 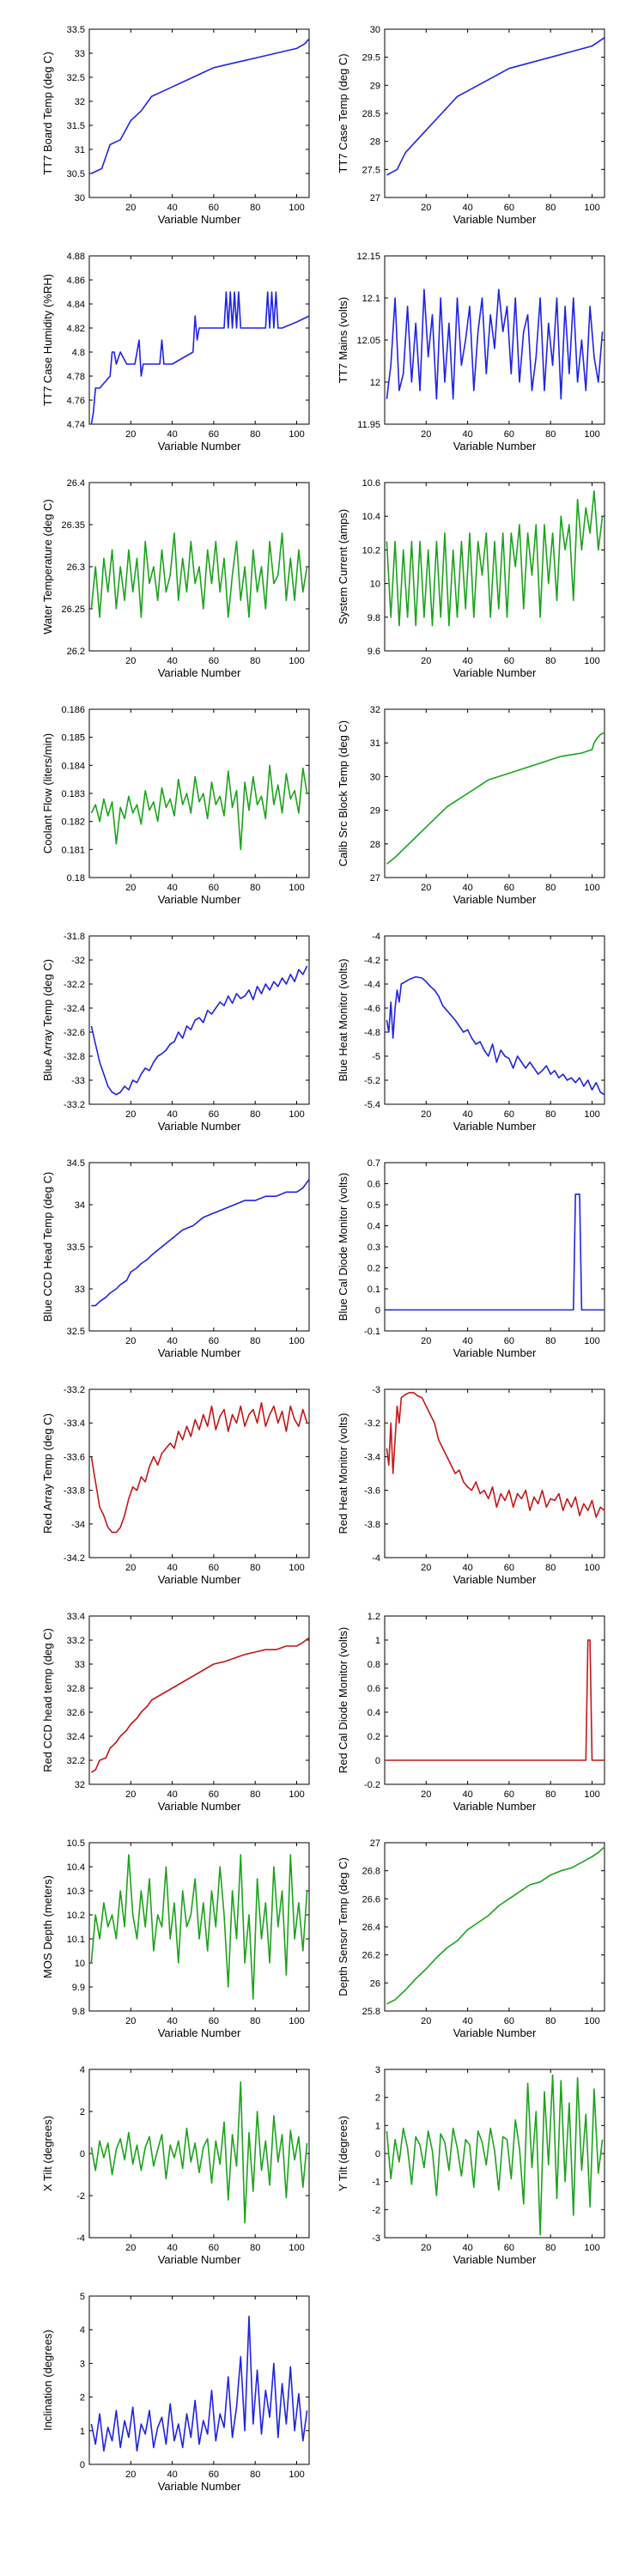 I want to click on y-tick-label: 10.5, so click(x=76, y=1843).